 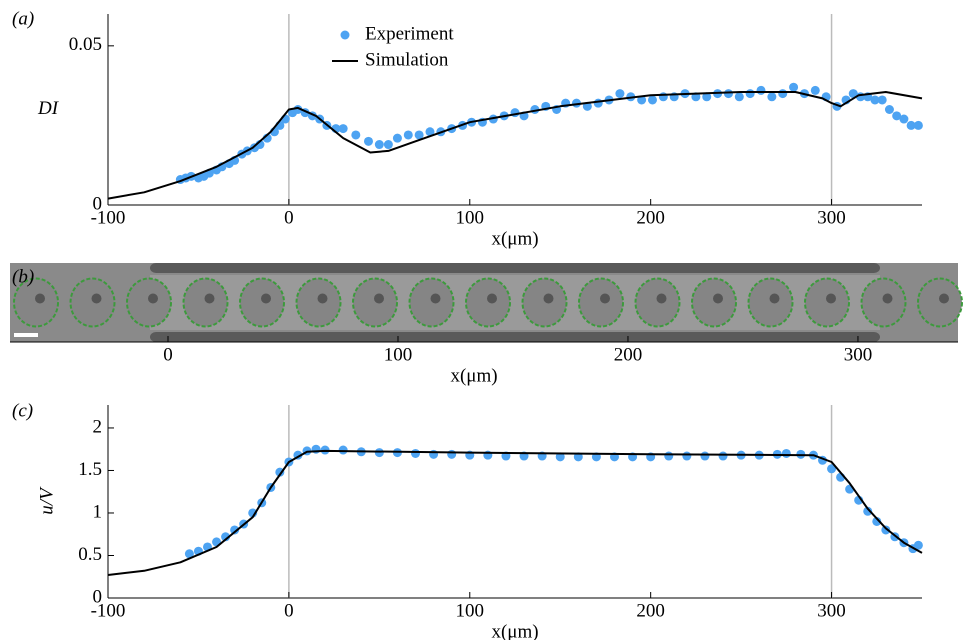 What do you see at coordinates (46, 500) in the screenshot?
I see `y-axis-label: u/V` at bounding box center [46, 500].